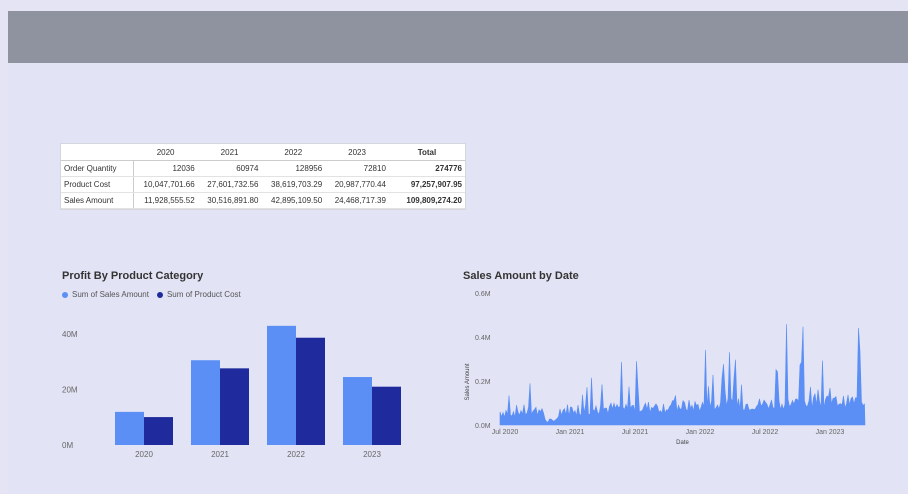  I want to click on y-tick-label: 40M, so click(70, 334).